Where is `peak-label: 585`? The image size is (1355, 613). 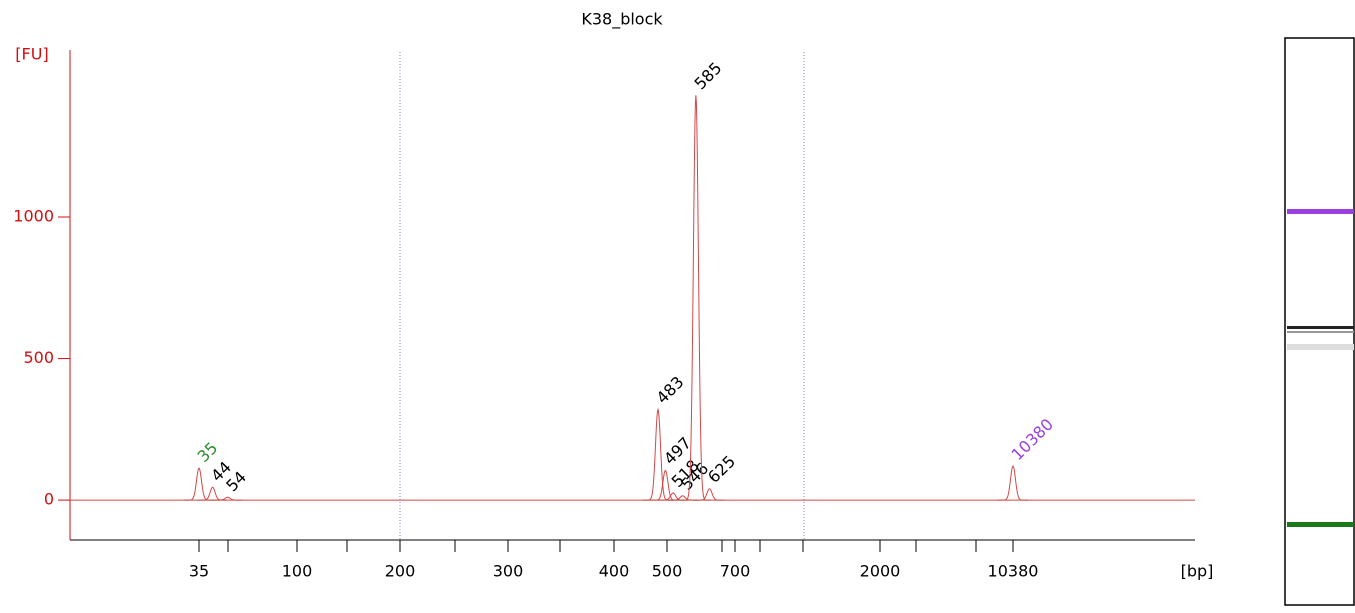
peak-label: 585 is located at coordinates (707, 75).